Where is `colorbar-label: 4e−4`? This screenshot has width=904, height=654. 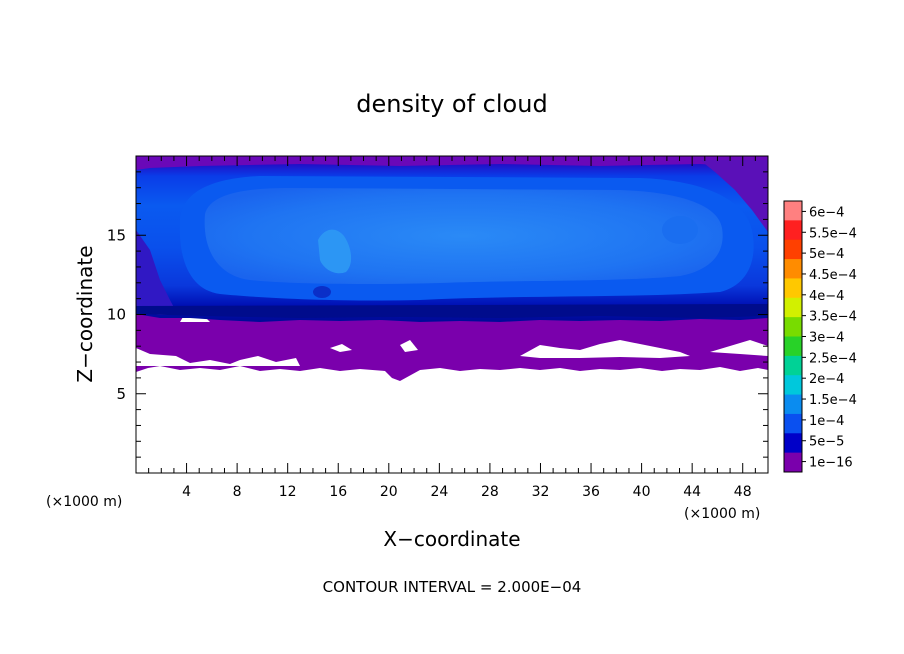 colorbar-label: 4e−4 is located at coordinates (826, 296).